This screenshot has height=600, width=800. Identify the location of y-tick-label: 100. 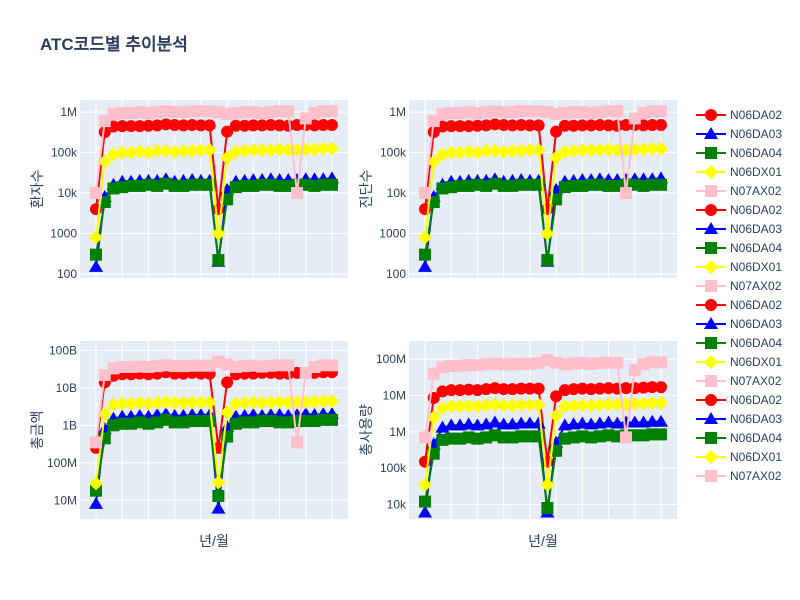
(396, 274).